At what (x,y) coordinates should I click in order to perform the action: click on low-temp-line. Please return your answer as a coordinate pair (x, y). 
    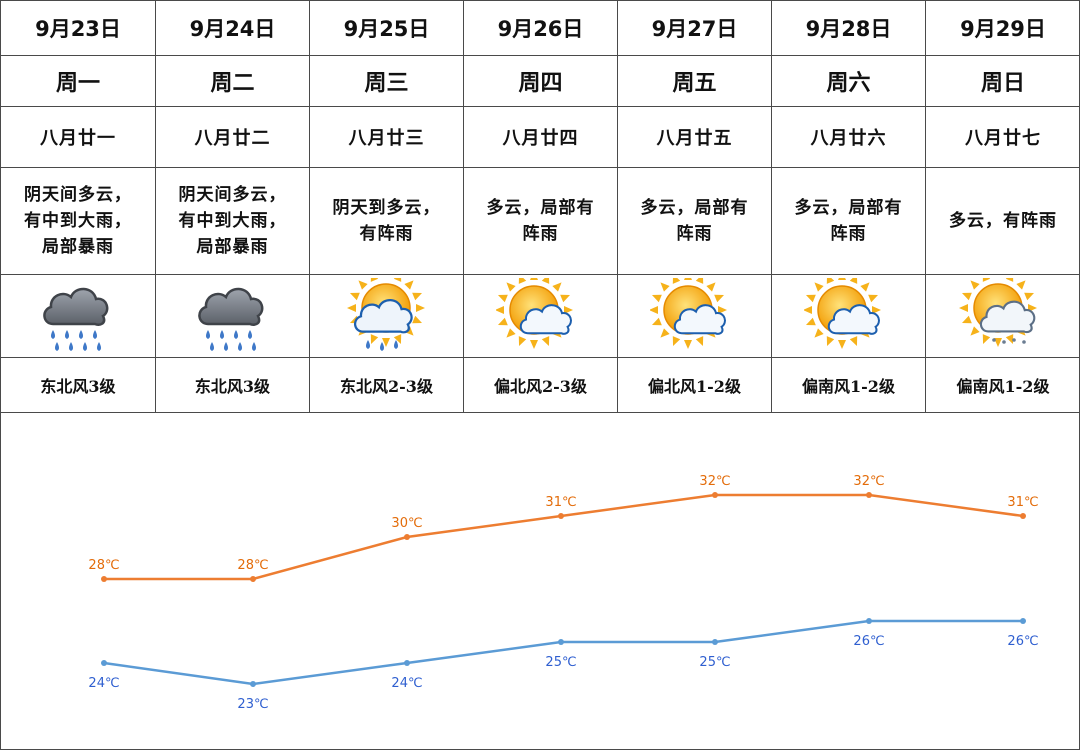
    Looking at the image, I should click on (563, 652).